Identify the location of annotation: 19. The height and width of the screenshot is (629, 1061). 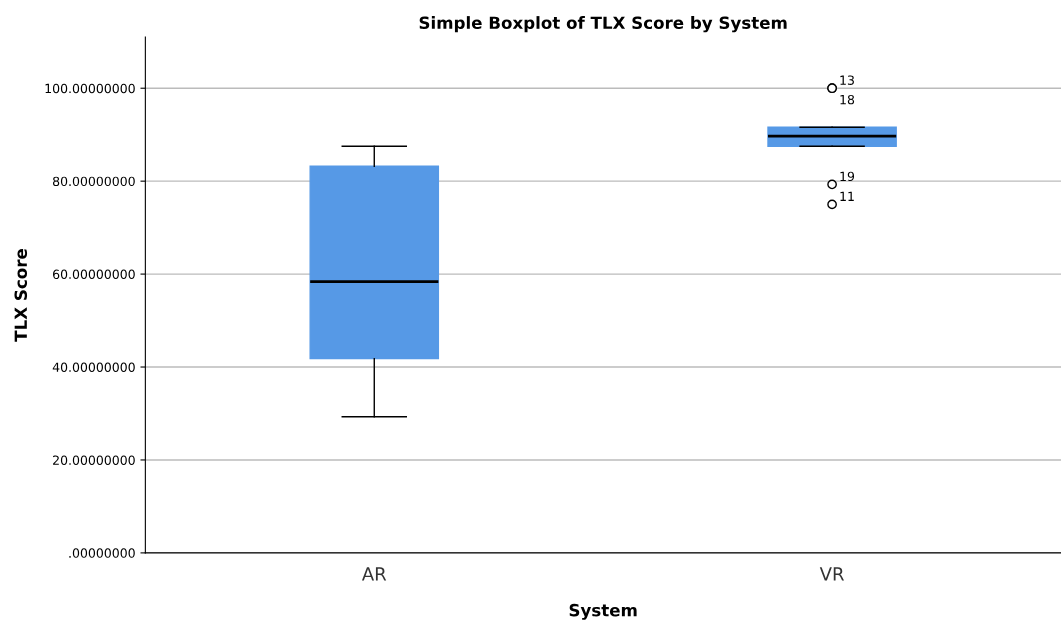
(847, 176).